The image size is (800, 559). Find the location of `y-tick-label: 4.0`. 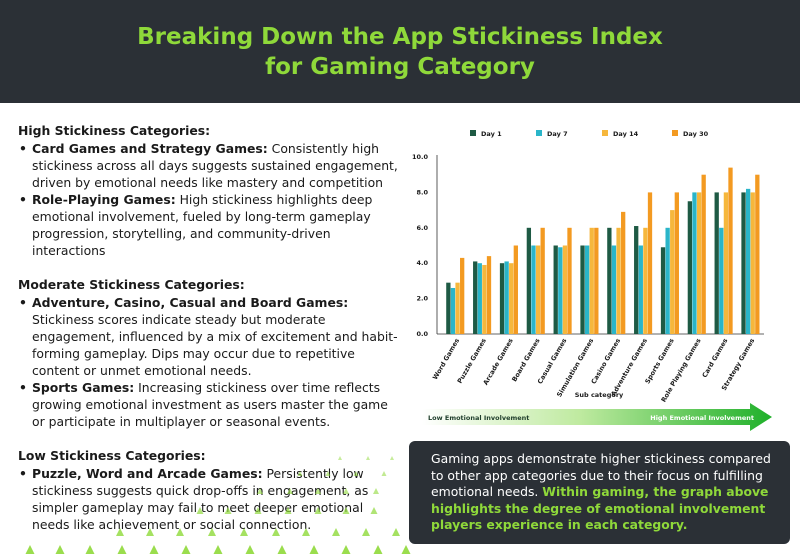

y-tick-label: 4.0 is located at coordinates (422, 263).